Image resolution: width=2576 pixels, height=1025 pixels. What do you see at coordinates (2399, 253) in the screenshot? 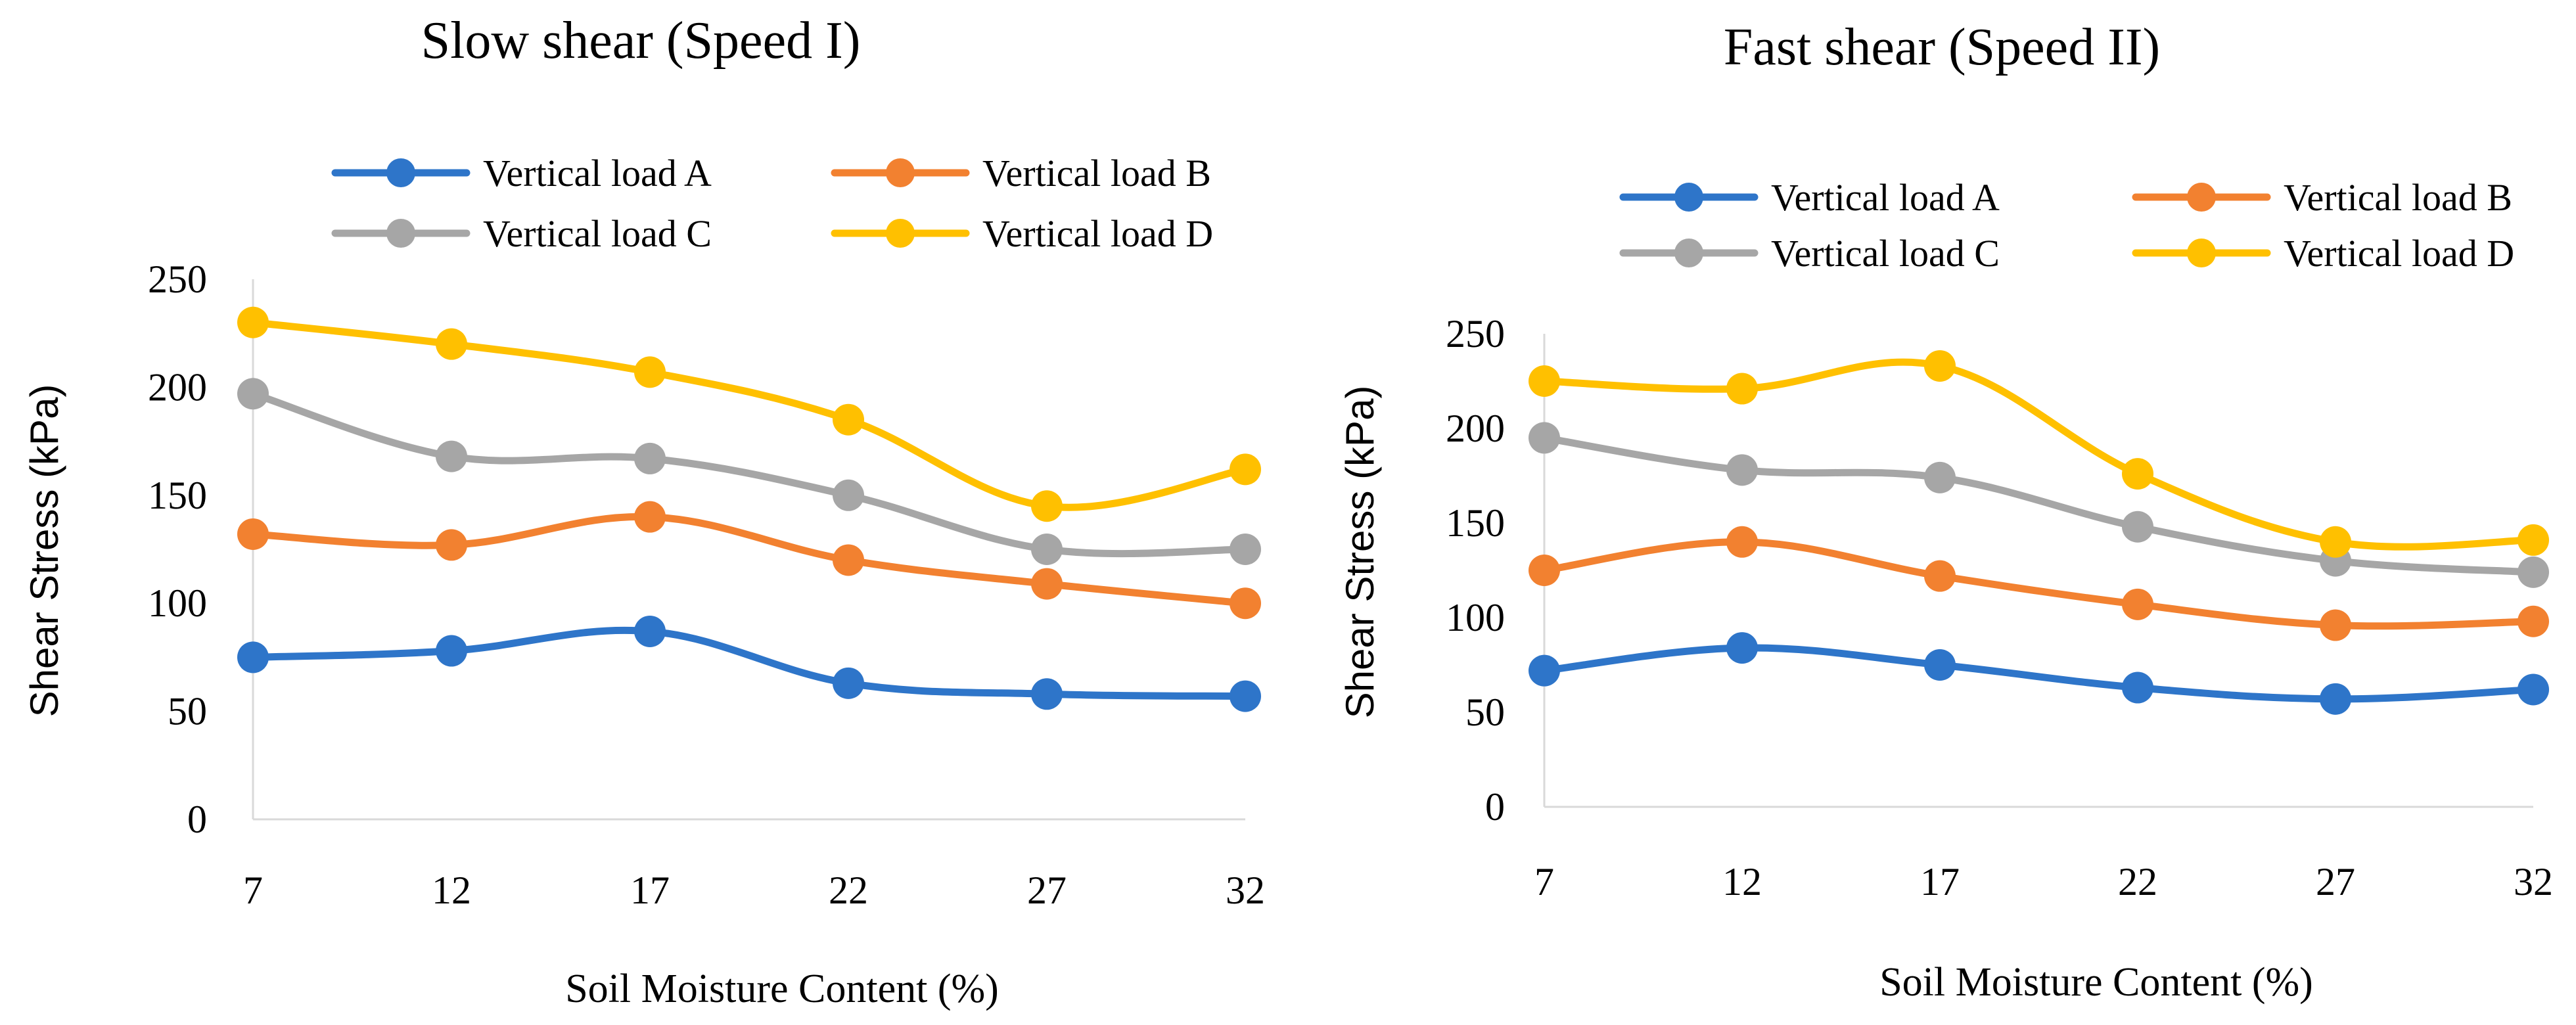
I see `legend-label: Vertical load D` at bounding box center [2399, 253].